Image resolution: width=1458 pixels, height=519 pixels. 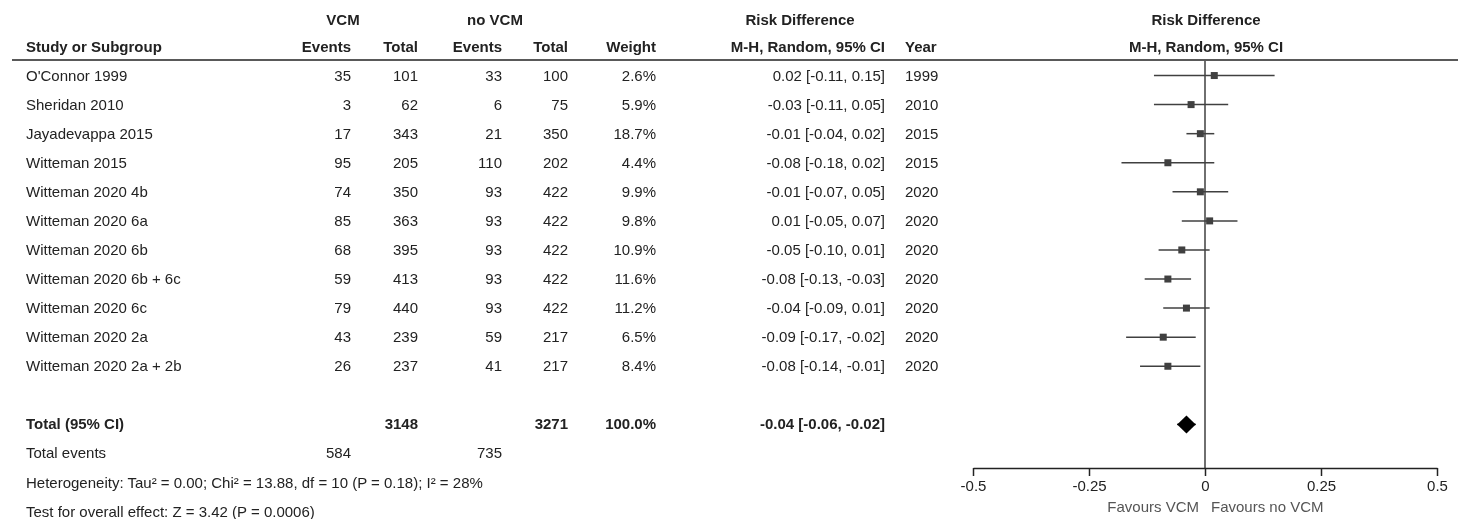 I want to click on text: 205, so click(x=405, y=162).